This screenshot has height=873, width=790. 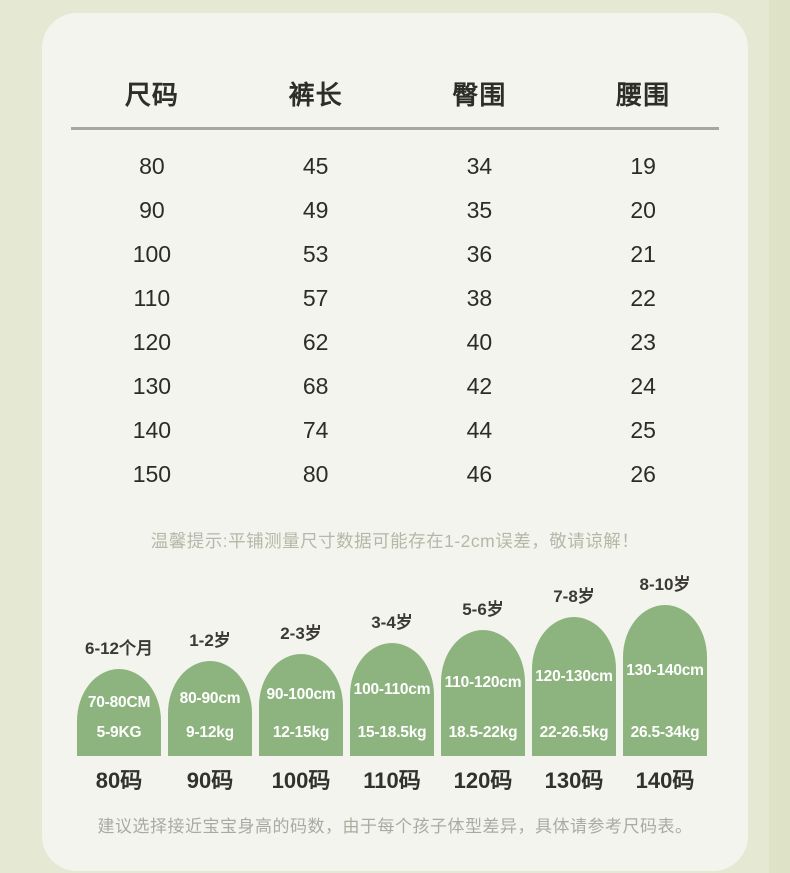 What do you see at coordinates (479, 342) in the screenshot?
I see `cell-hip: 40` at bounding box center [479, 342].